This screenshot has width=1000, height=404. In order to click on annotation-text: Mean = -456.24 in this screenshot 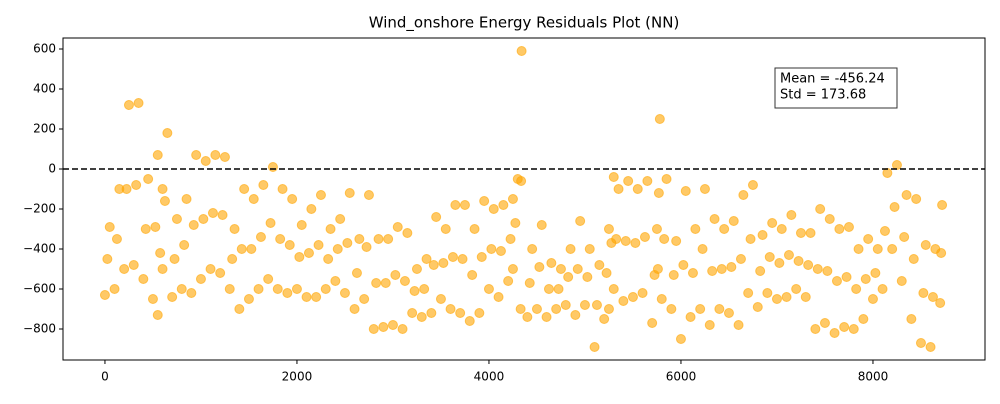, I will do `click(832, 79)`.